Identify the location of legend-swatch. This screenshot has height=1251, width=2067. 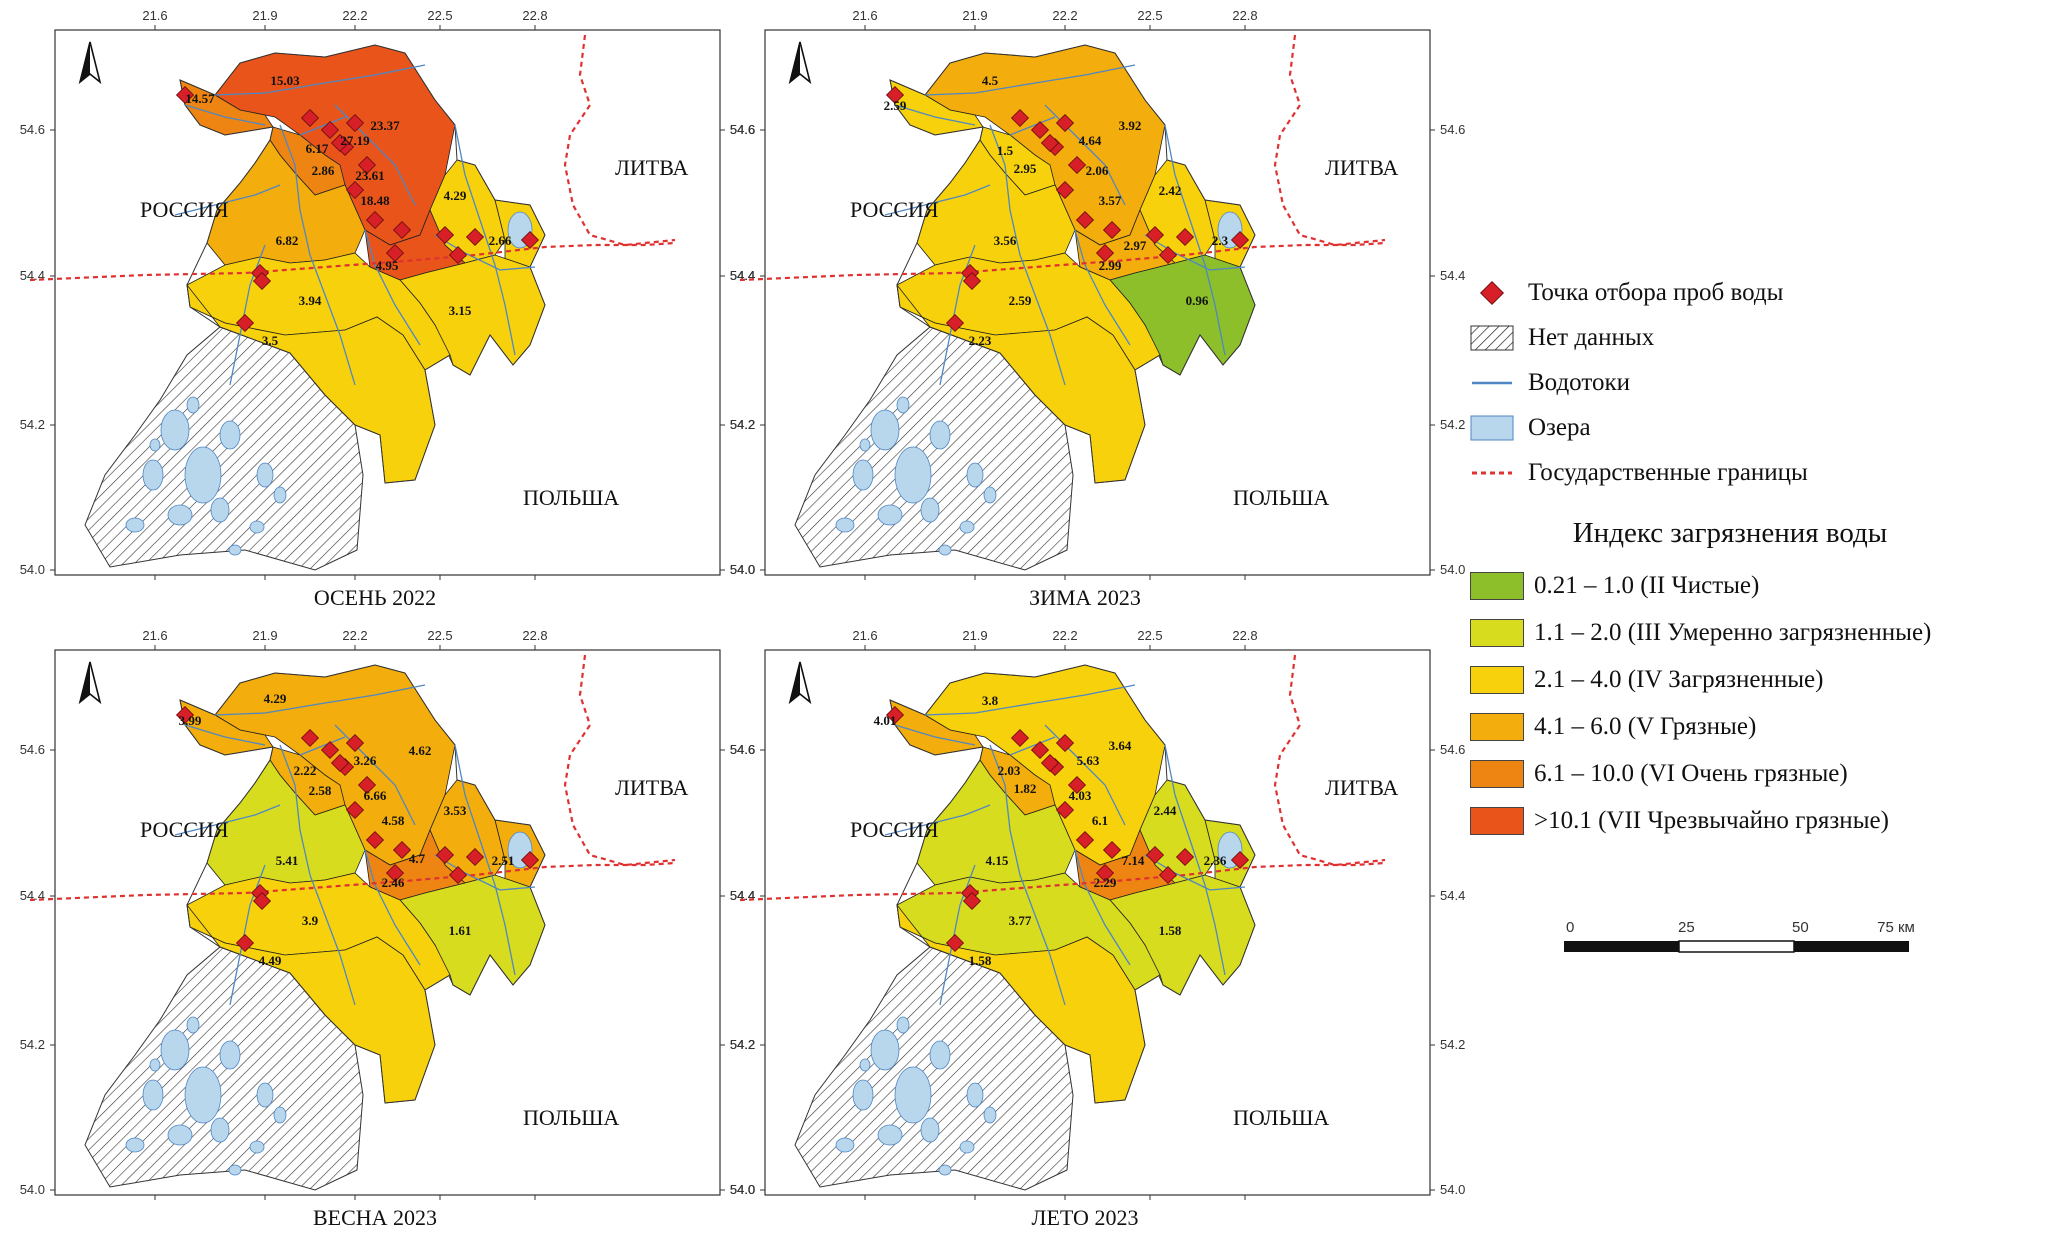
(1497, 773).